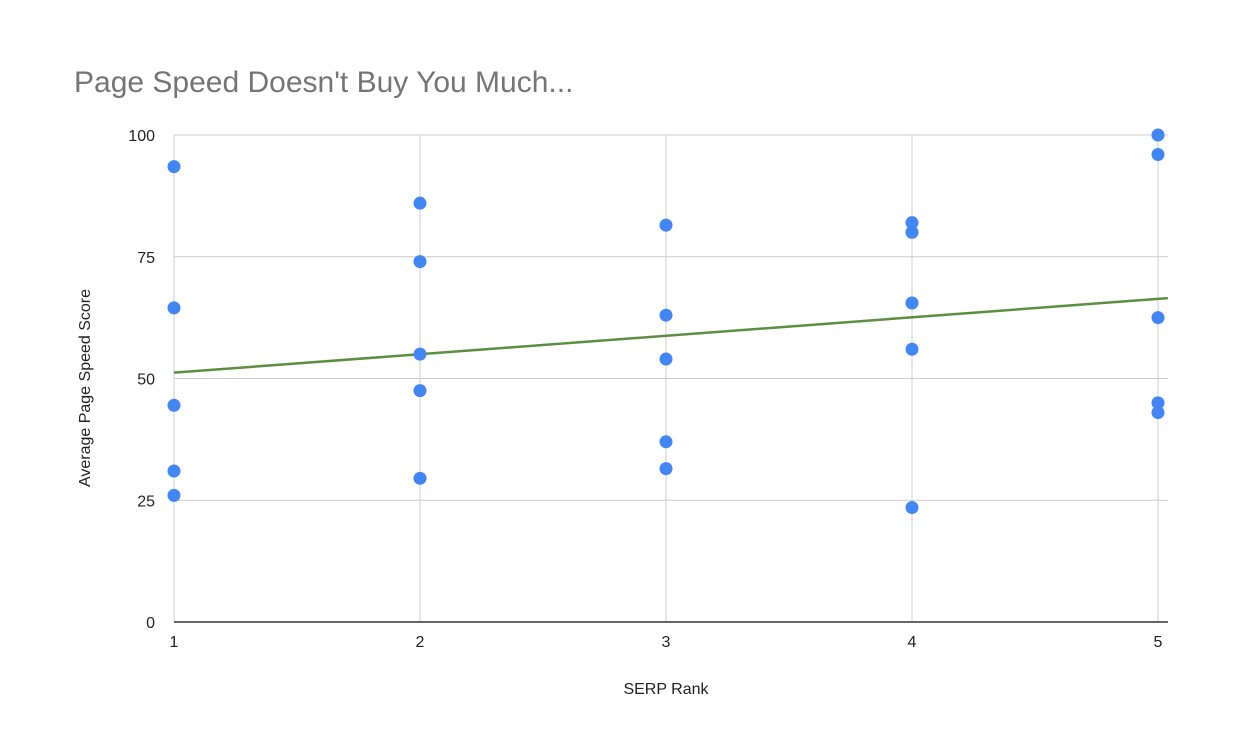  I want to click on x-tick-label: 5, so click(1158, 642).